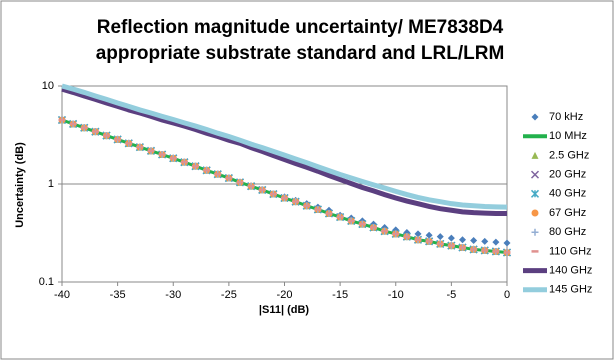 This screenshot has width=615, height=361. What do you see at coordinates (507, 295) in the screenshot?
I see `x-tick-label: 0` at bounding box center [507, 295].